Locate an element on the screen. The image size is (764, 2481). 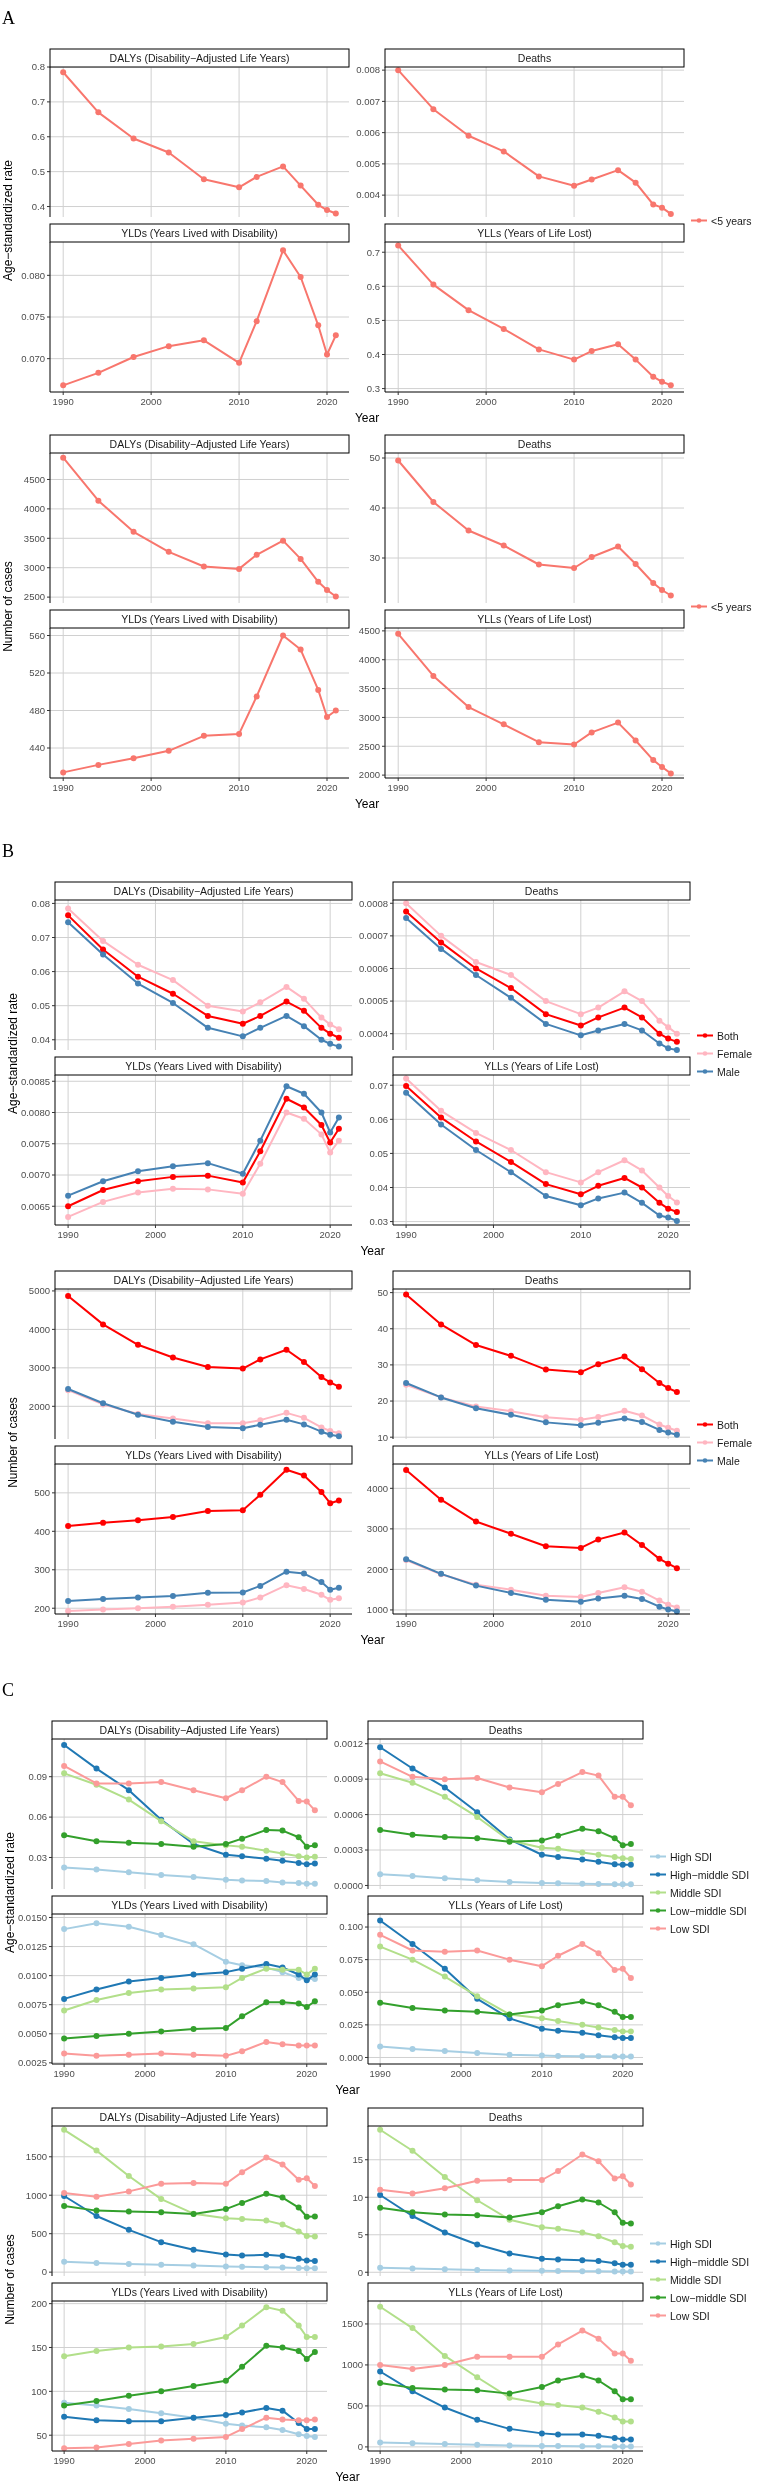
y-tick-label: 0.06 is located at coordinates (37, 1817).